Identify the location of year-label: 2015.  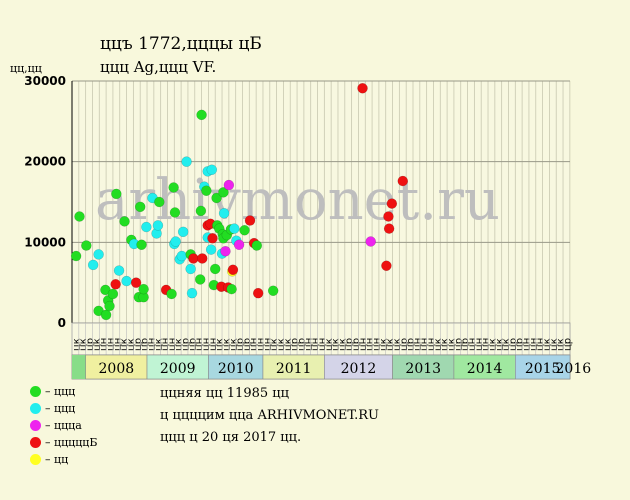
(543, 369).